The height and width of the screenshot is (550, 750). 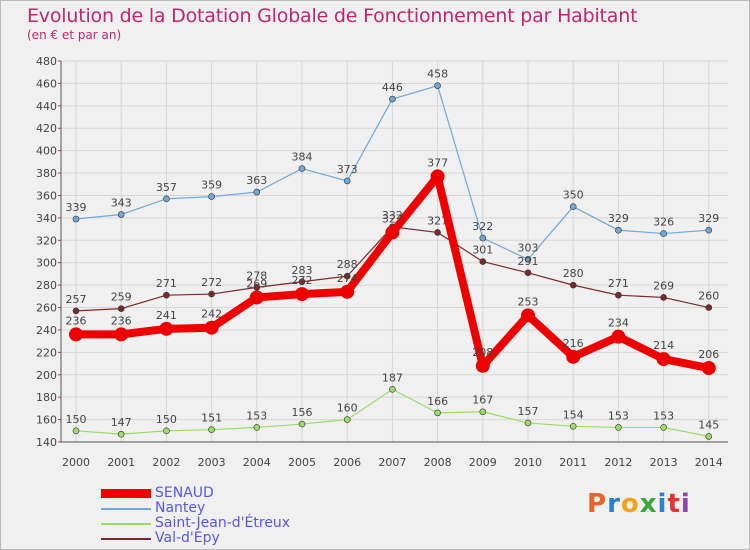 What do you see at coordinates (221, 493) in the screenshot?
I see `legend-item: SENAUD` at bounding box center [221, 493].